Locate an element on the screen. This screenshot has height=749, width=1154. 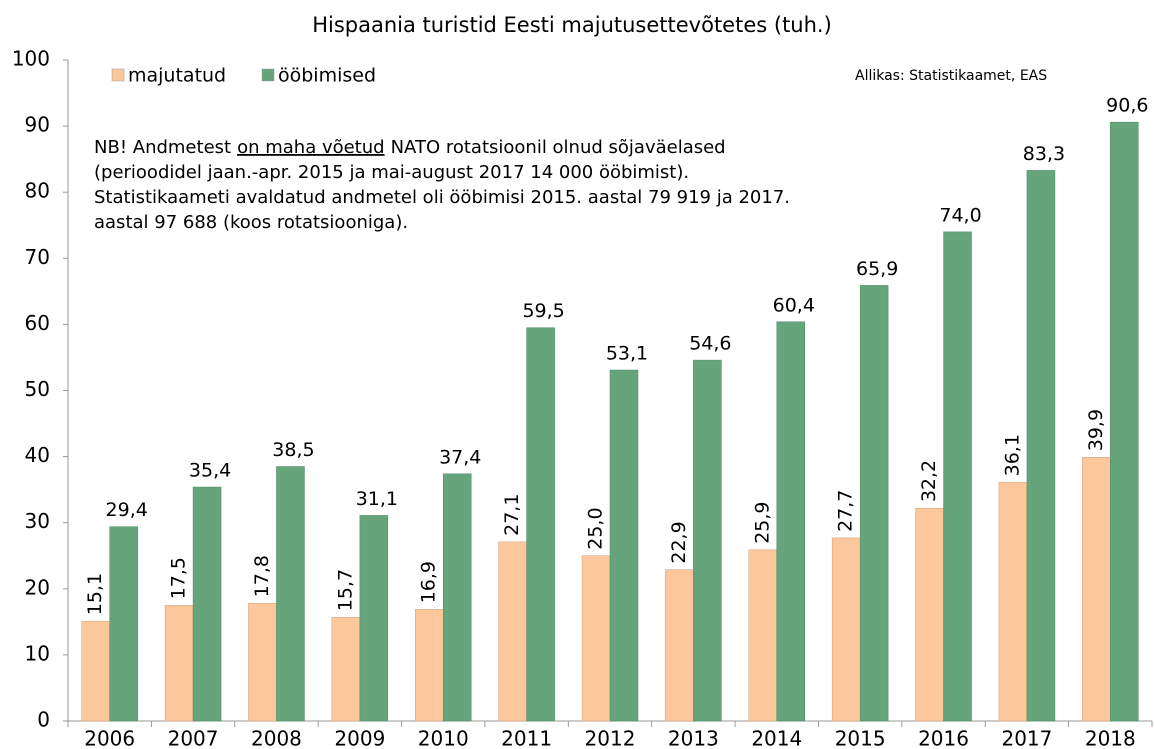
y-tick-label: 80 is located at coordinates (37, 191).